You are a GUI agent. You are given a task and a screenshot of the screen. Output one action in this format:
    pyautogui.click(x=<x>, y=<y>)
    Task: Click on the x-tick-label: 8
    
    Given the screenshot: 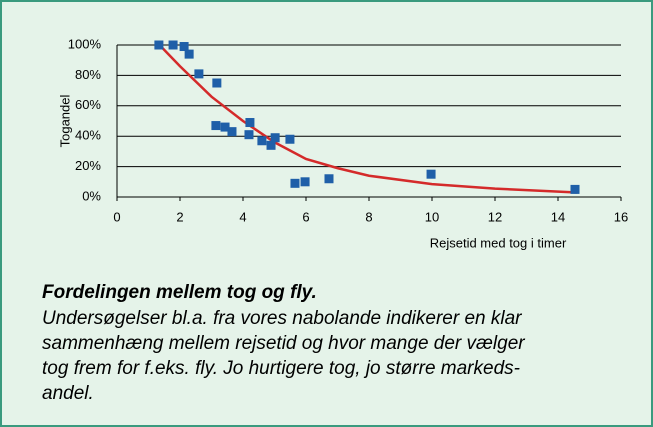 What is the action you would take?
    pyautogui.click(x=368, y=216)
    